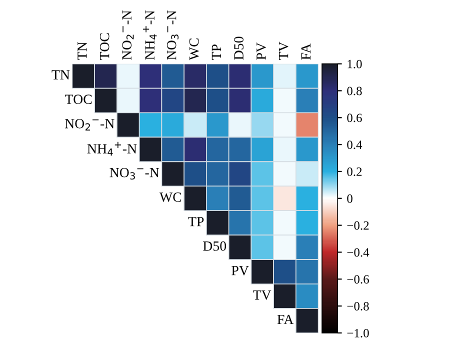  What do you see at coordinates (358, 225) in the screenshot?
I see `color-bar-label: −0.2` at bounding box center [358, 225].